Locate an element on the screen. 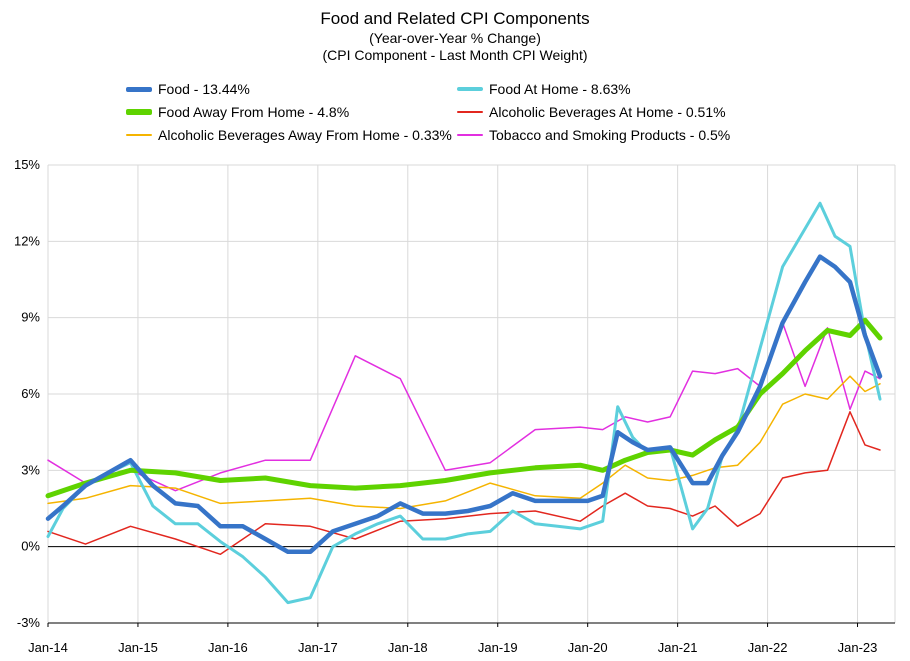  x-tick-label: Jan-19 is located at coordinates (498, 647).